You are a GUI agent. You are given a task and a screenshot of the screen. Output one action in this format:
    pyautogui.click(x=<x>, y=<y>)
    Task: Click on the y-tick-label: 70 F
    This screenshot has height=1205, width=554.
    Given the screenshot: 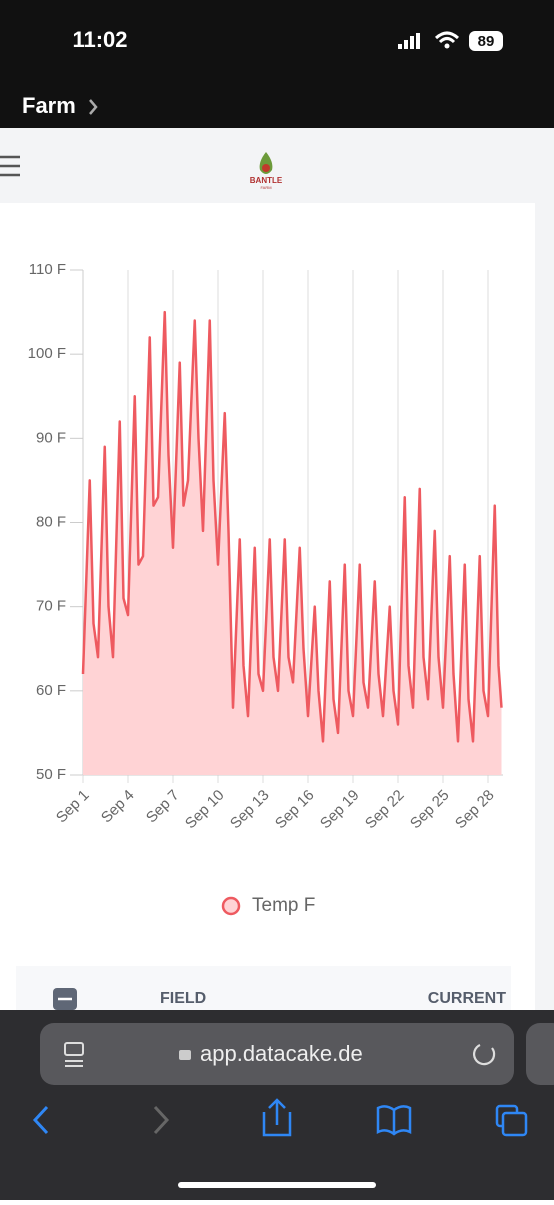 What is the action you would take?
    pyautogui.click(x=51, y=606)
    